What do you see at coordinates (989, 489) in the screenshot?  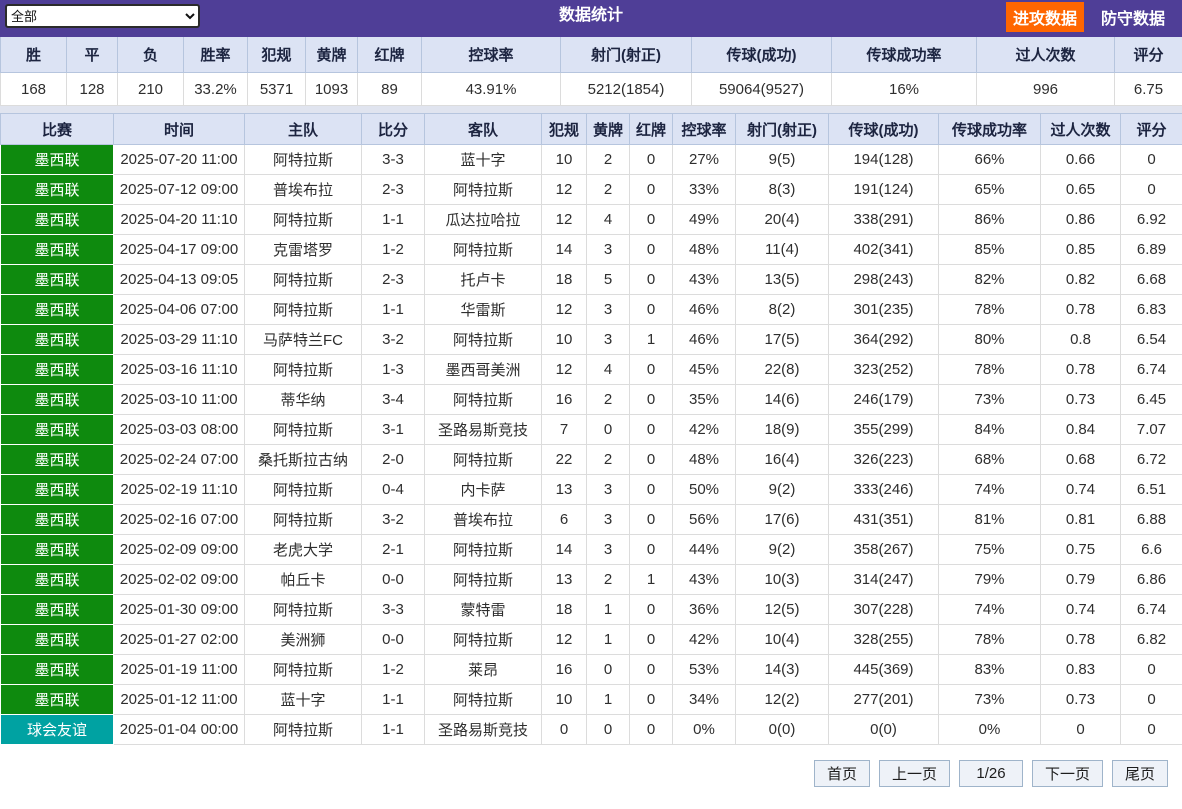 I see `match-cell: 74%` at bounding box center [989, 489].